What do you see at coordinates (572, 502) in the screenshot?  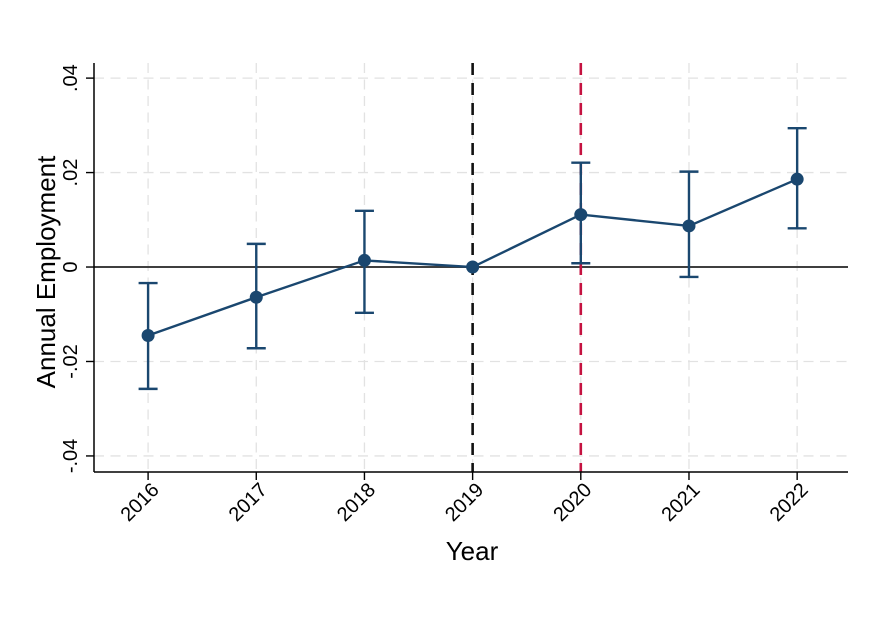 I see `x-tick-label: 2020` at bounding box center [572, 502].